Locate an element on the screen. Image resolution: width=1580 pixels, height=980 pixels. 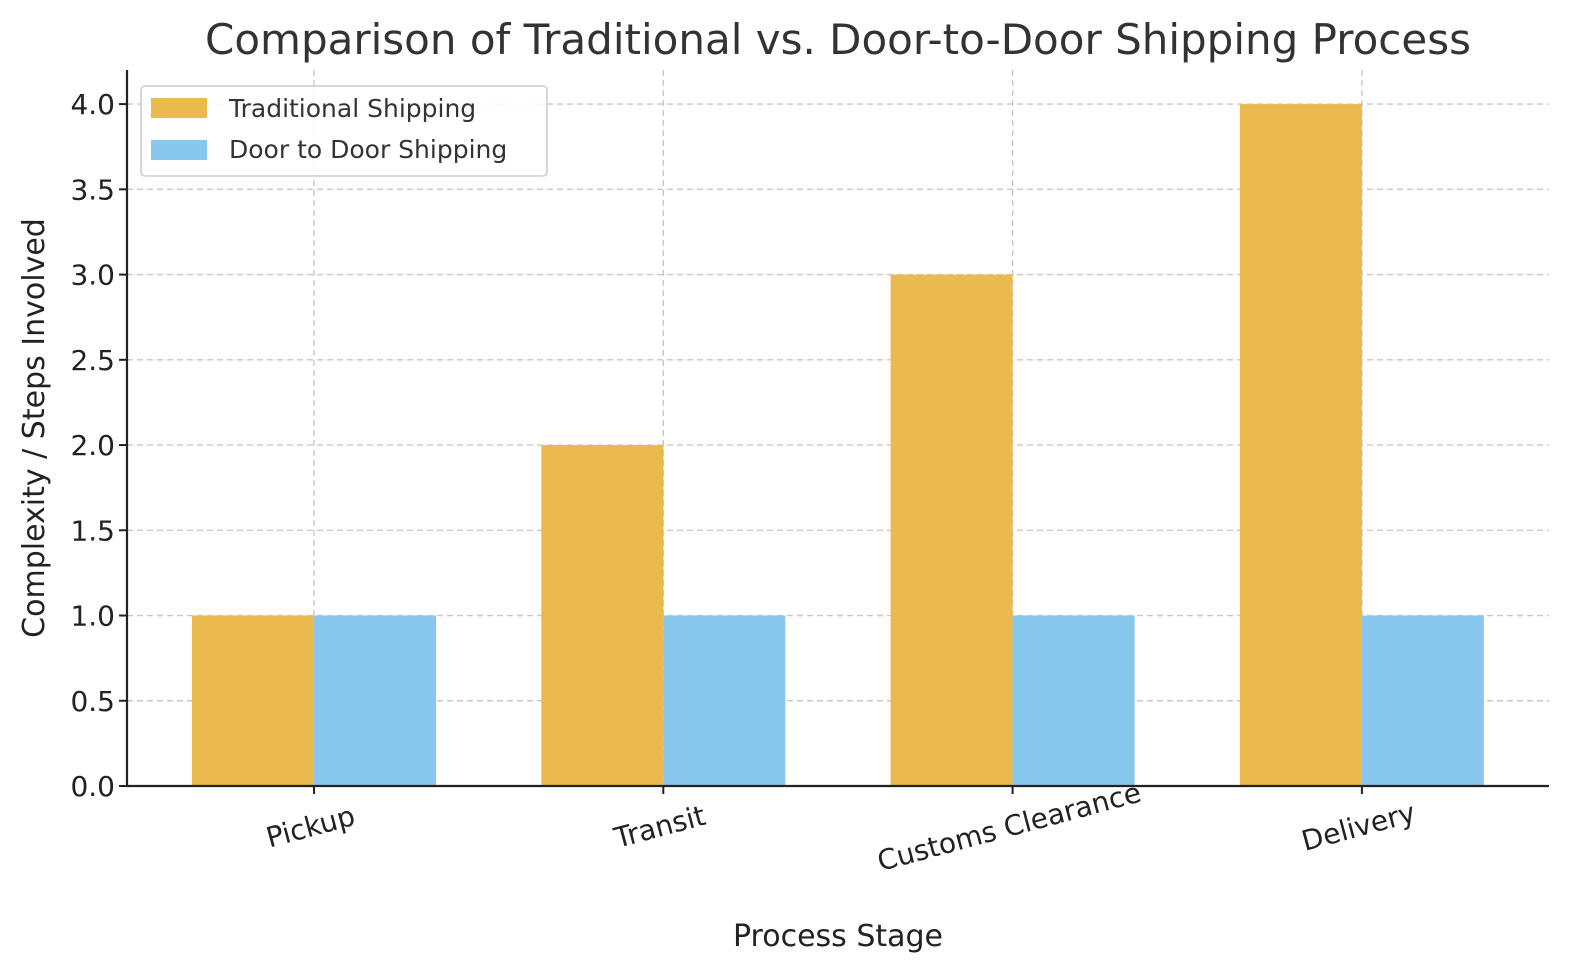
bar-door-to-door-transit is located at coordinates (724, 700).